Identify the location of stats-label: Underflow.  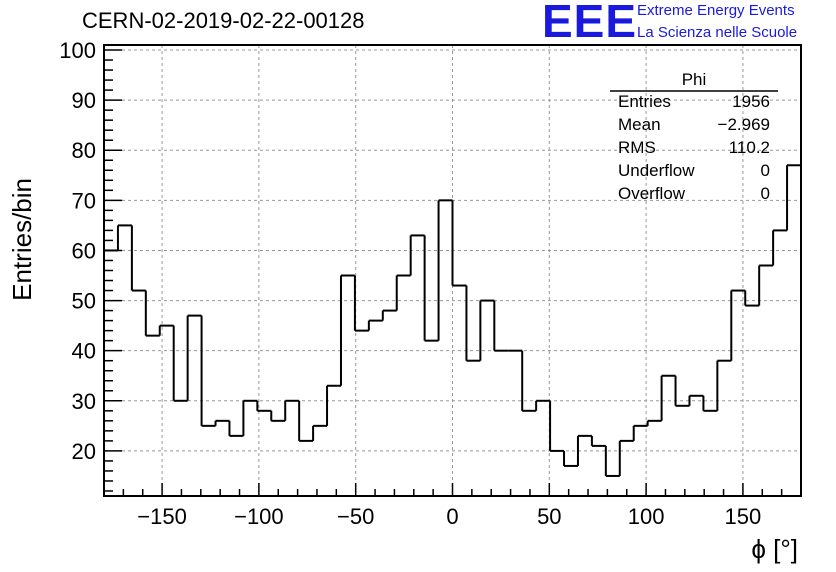
(656, 170).